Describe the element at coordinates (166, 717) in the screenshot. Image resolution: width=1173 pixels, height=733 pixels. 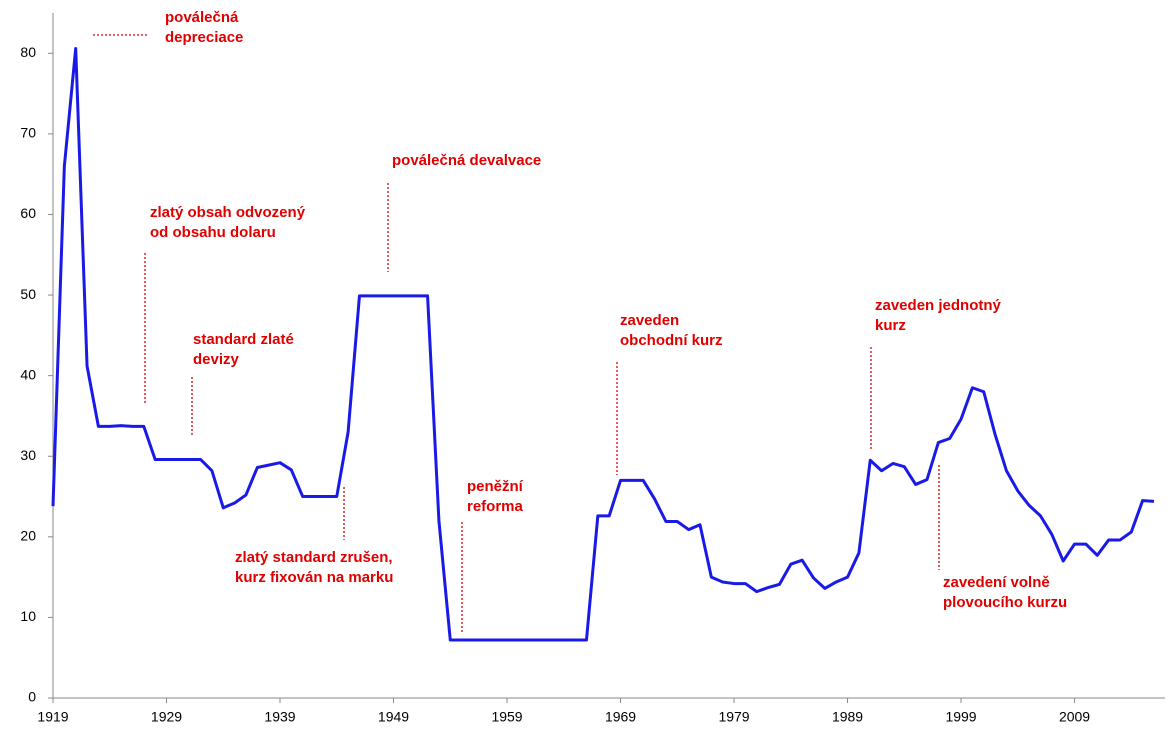
I see `x-tick-label: 1929` at that location.